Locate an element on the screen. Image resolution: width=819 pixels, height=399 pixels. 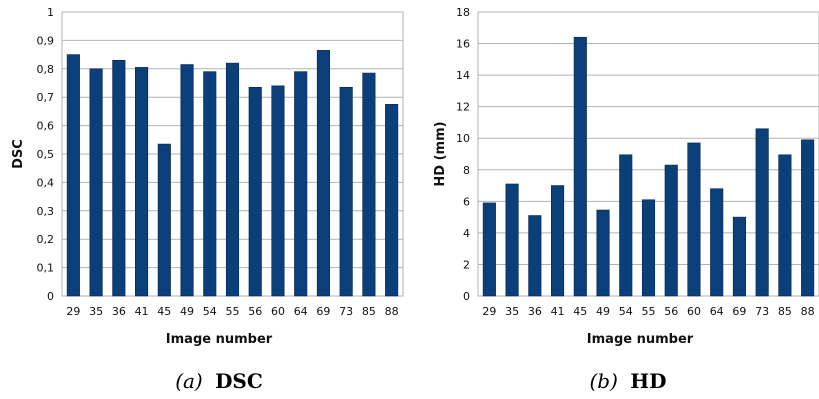
y-tick-label: 0,5 is located at coordinates (46, 154).